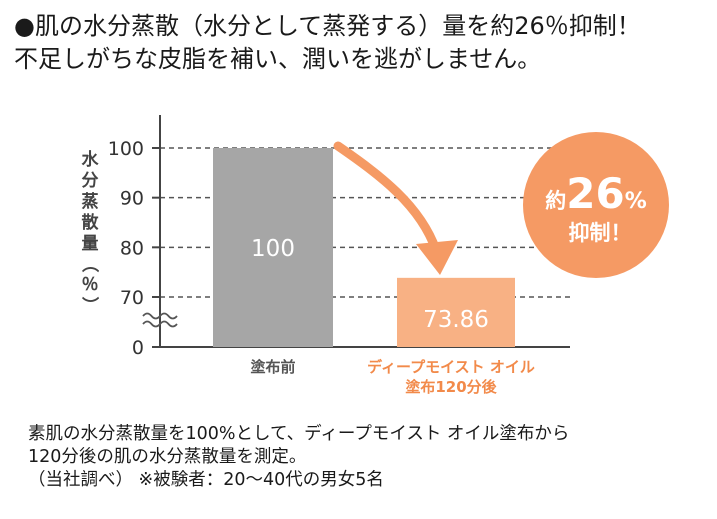 The width and height of the screenshot is (717, 519). I want to click on footnote-line-3: （当社調べ） ※被験者：20〜40代の男女5名, so click(206, 480).